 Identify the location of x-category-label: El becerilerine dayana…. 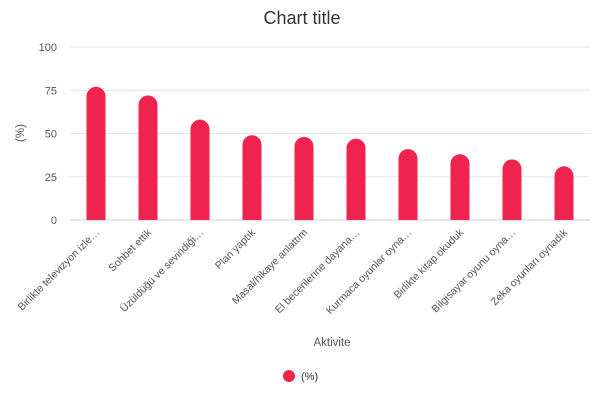
(317, 271).